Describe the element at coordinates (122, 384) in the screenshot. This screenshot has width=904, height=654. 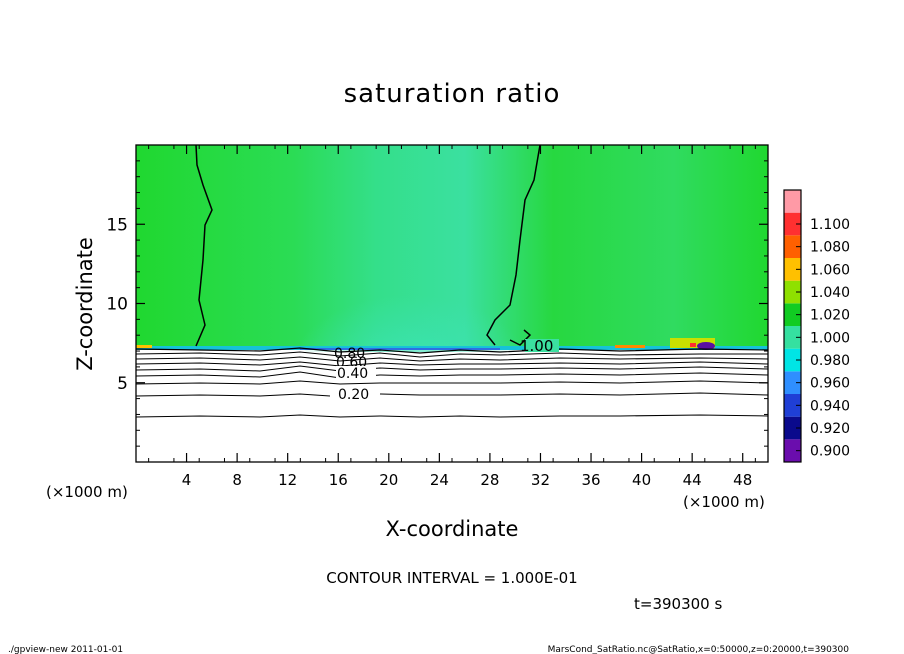
I see `y-tick-label: 5` at that location.